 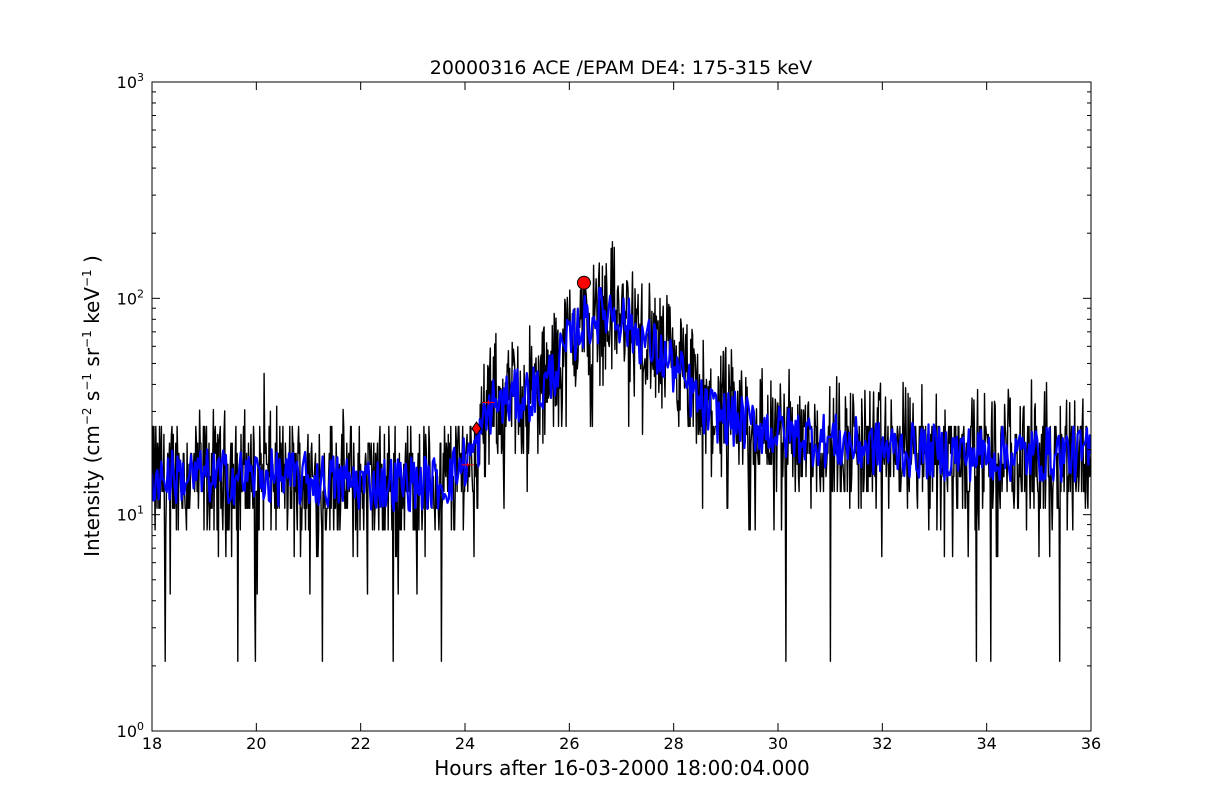 I want to click on y-tick-label-0: 10⁰, so click(x=130, y=730).